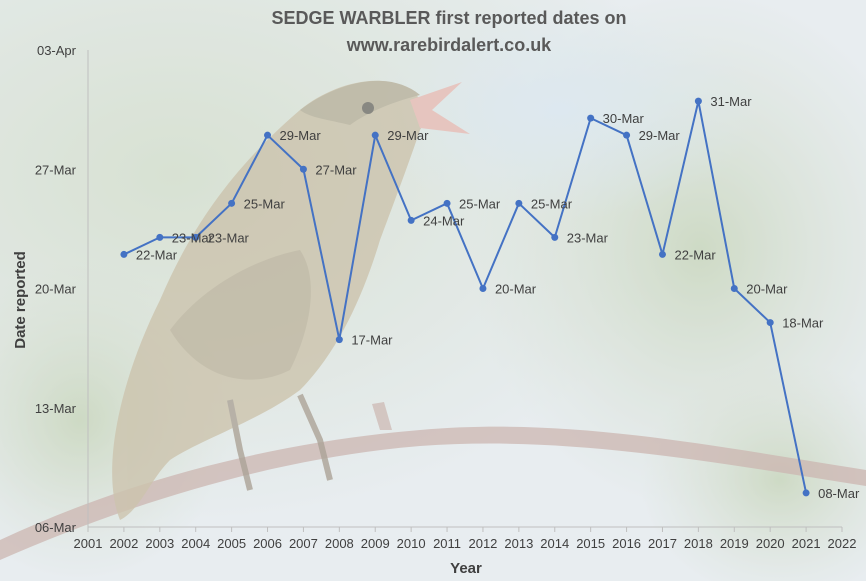 The width and height of the screenshot is (866, 581). What do you see at coordinates (56, 408) in the screenshot?
I see `y-tick-label: 13-Mar` at bounding box center [56, 408].